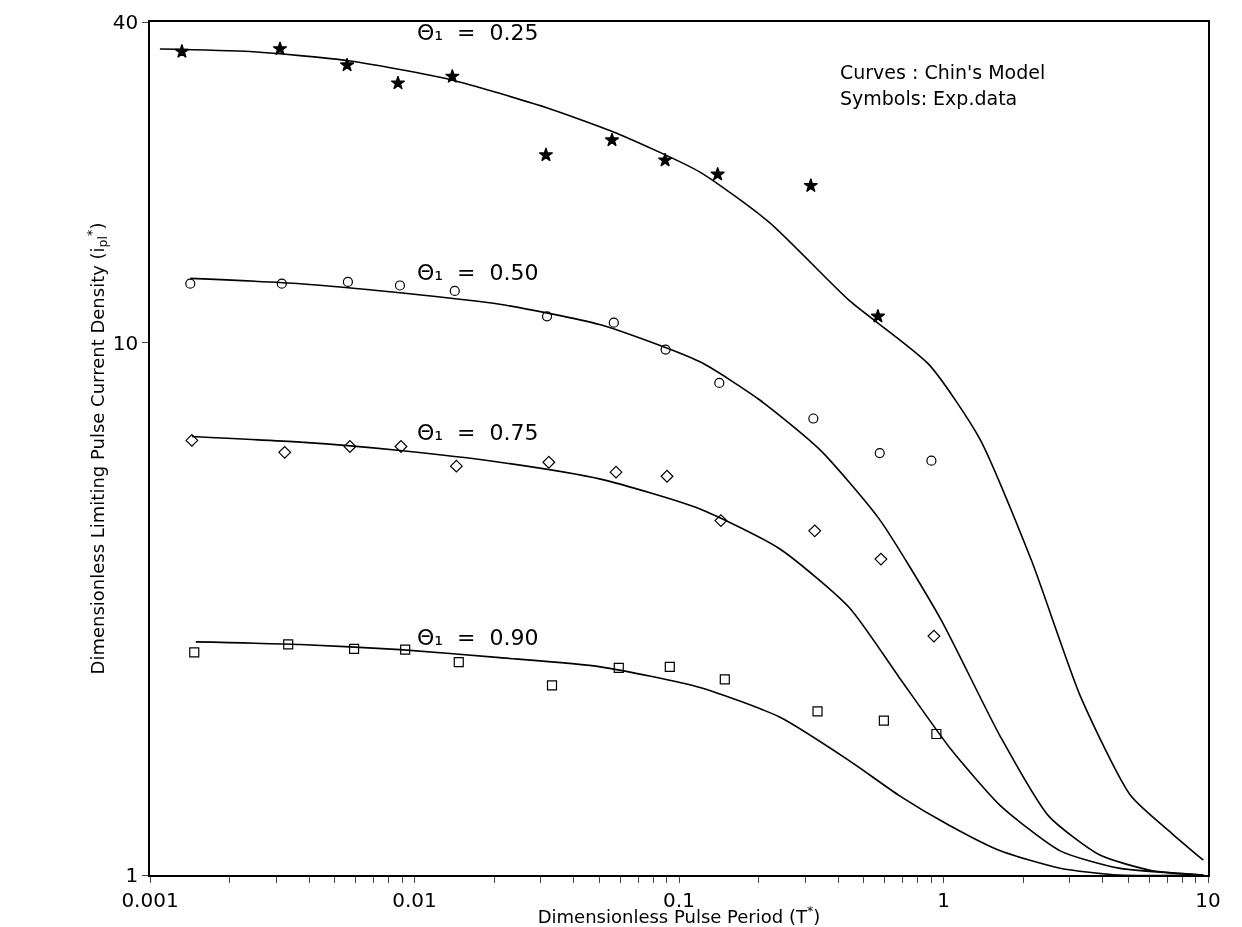 The width and height of the screenshot is (1242, 927). Describe the element at coordinates (478, 32) in the screenshot. I see `annotation: Θ₁ = 0.25` at that location.